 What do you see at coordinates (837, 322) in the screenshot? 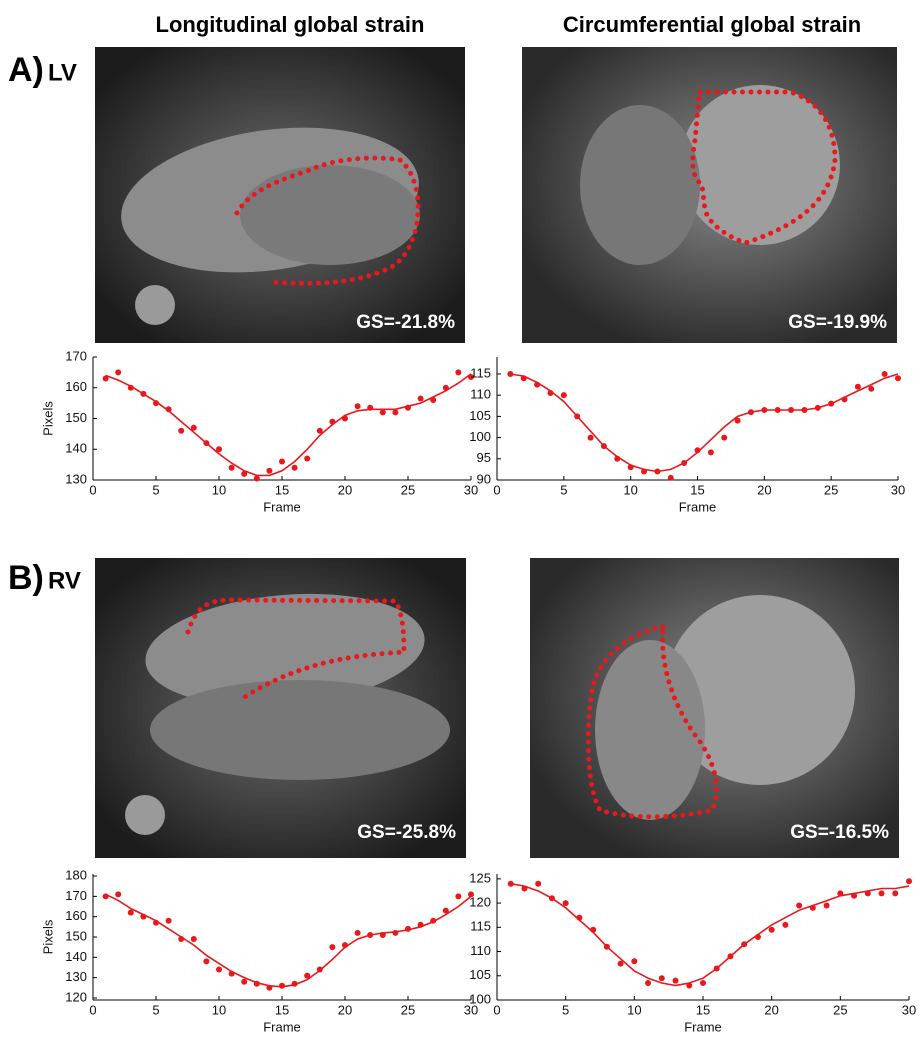
I see `gs-label: GS=-19.9%` at bounding box center [837, 322].